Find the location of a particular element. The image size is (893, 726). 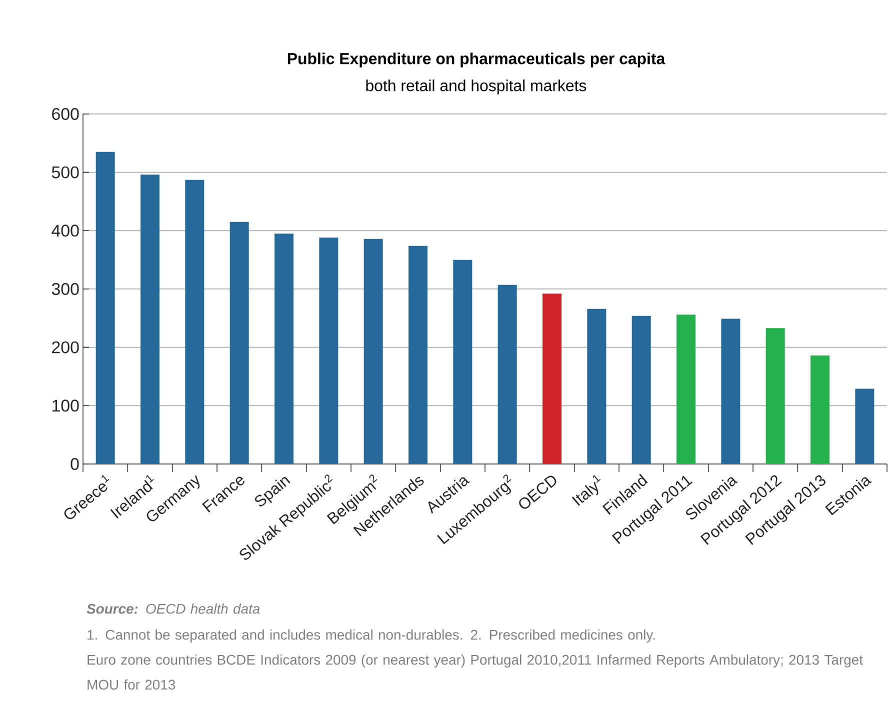

y-tick-label: 200 is located at coordinates (65, 347).